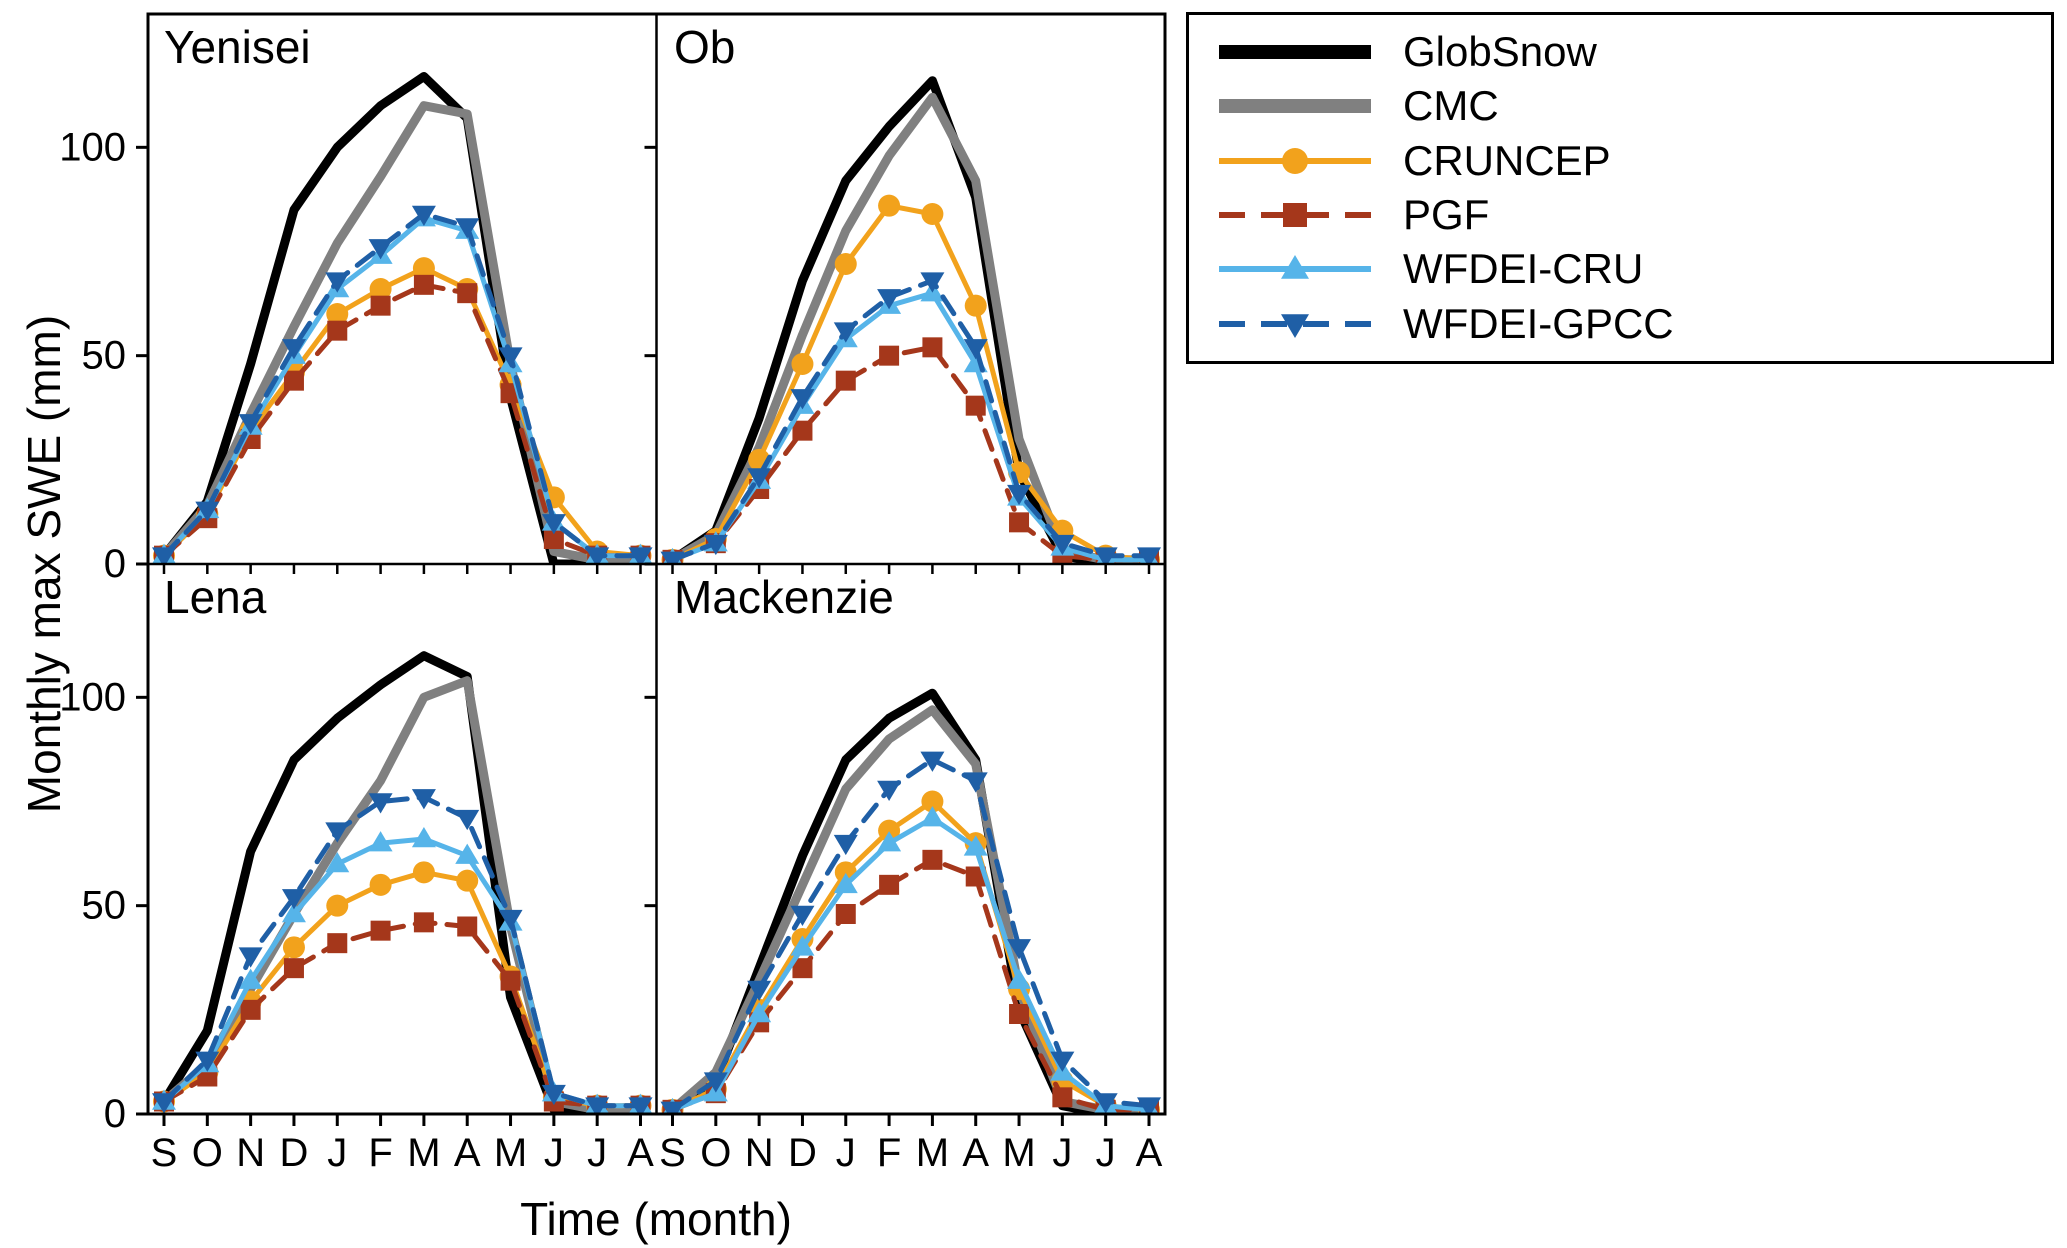 This screenshot has height=1248, width=2067. Describe the element at coordinates (402, 420) in the screenshot. I see `series-line-pgf` at that location.